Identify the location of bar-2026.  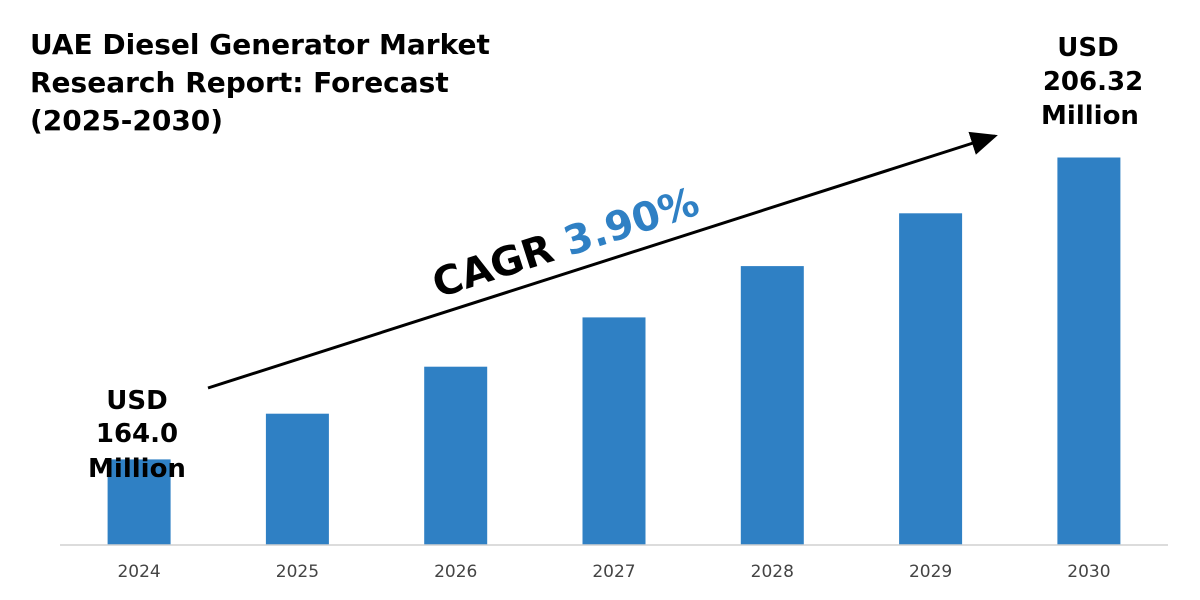
(456, 455).